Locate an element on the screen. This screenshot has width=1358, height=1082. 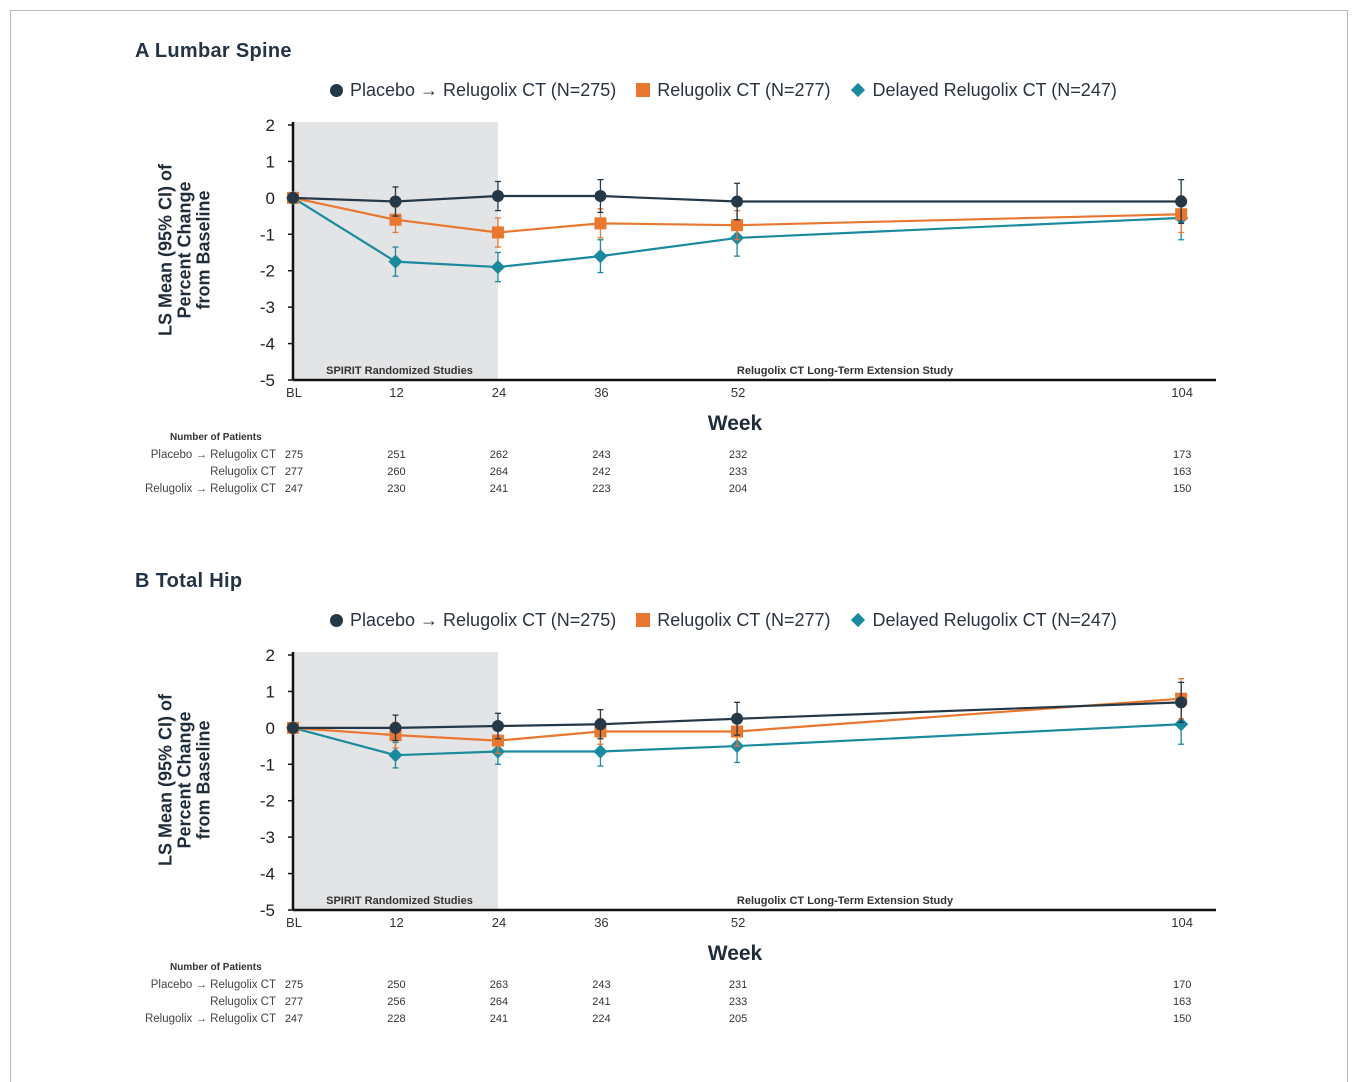
patients-count: 228 is located at coordinates (396, 1019).